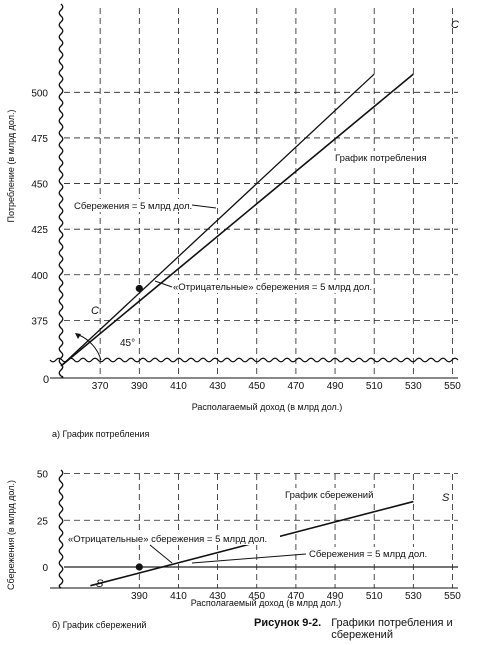 This screenshot has width=492, height=645. What do you see at coordinates (78, 336) in the screenshot?
I see `angle-arrowhead` at bounding box center [78, 336].